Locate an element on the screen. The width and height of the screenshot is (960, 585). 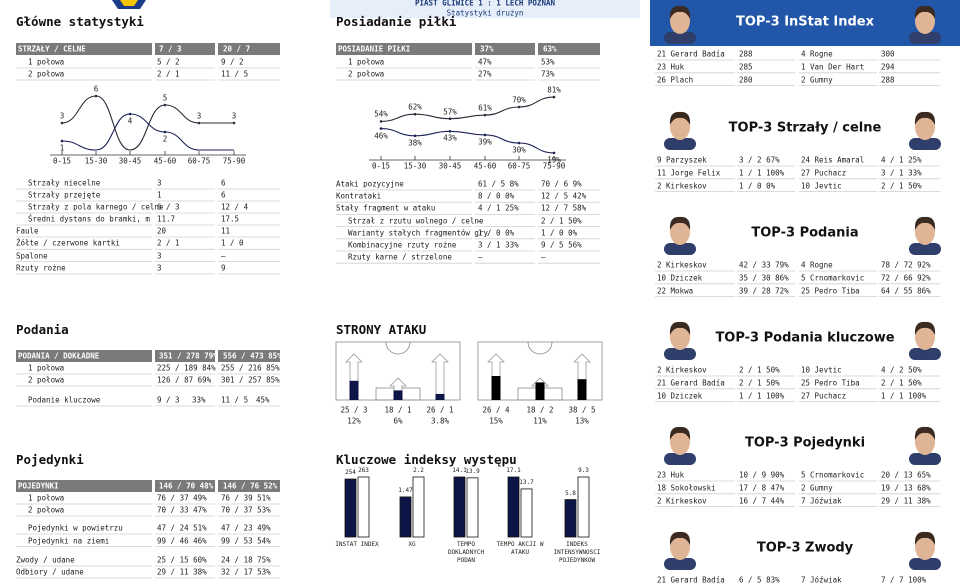
header-cell-text: PODANIA / DOKŁADNE is located at coordinates (59, 356).